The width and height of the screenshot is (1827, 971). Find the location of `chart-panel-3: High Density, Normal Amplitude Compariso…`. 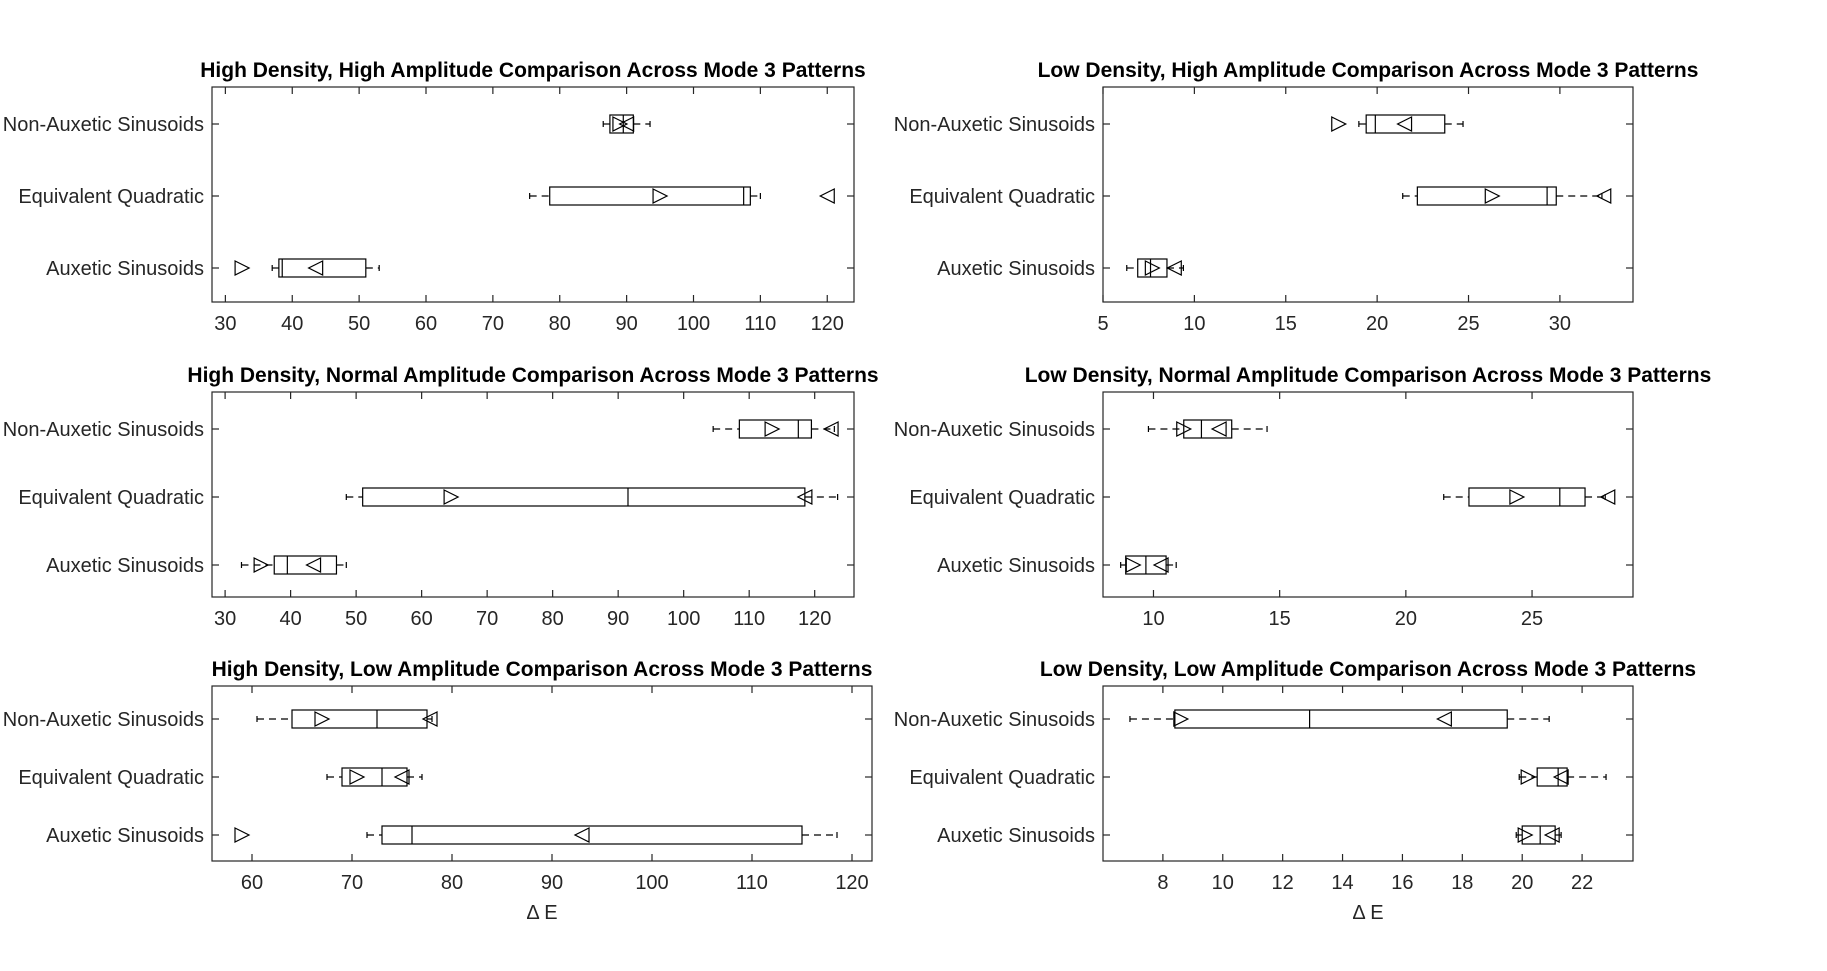

chart-panel-3: High Density, Normal Amplitude Compariso… is located at coordinates (441, 497).